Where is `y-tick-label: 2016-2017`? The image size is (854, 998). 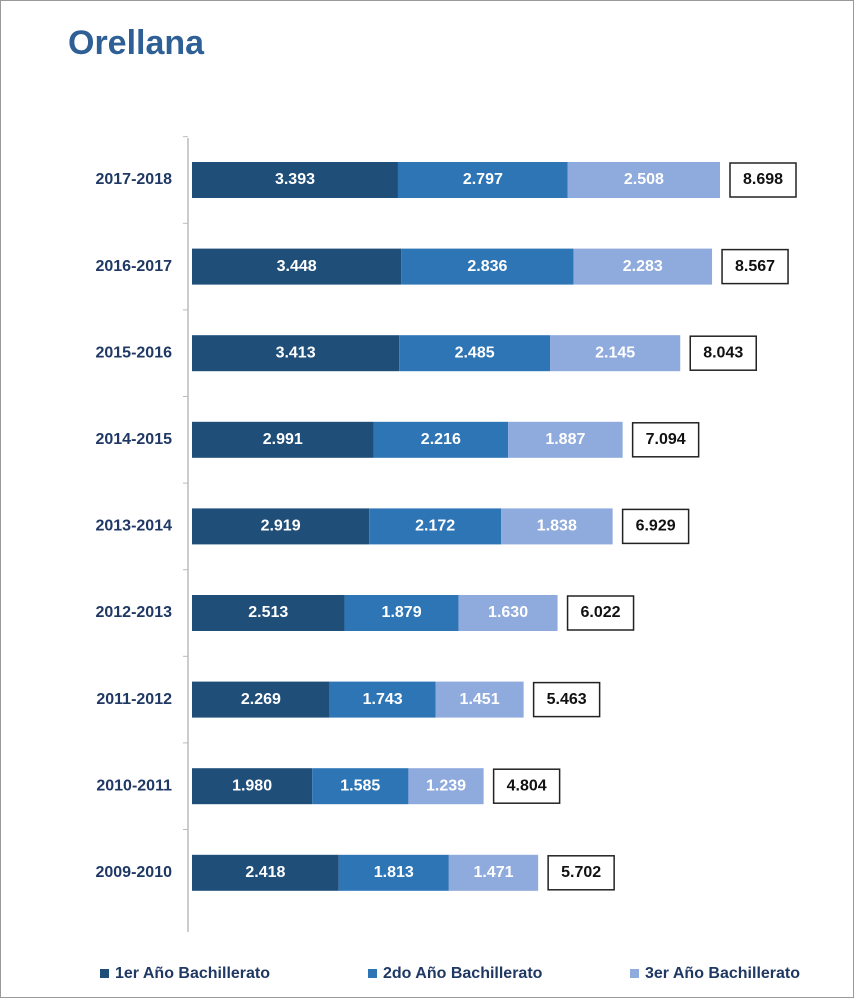
y-tick-label: 2016-2017 is located at coordinates (133, 266).